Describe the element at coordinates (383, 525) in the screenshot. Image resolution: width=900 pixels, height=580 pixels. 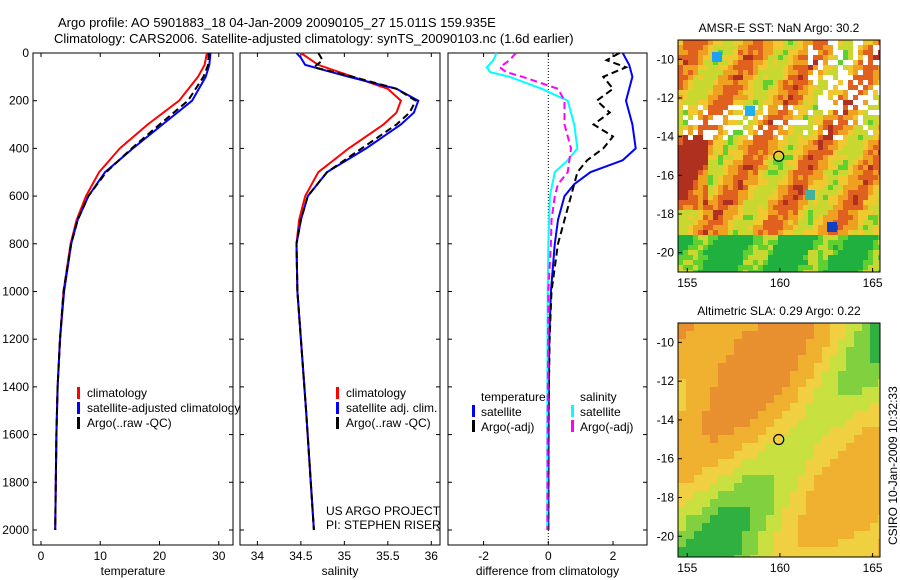
I see `project-annotation: PI: STEPHEN RISER` at that location.